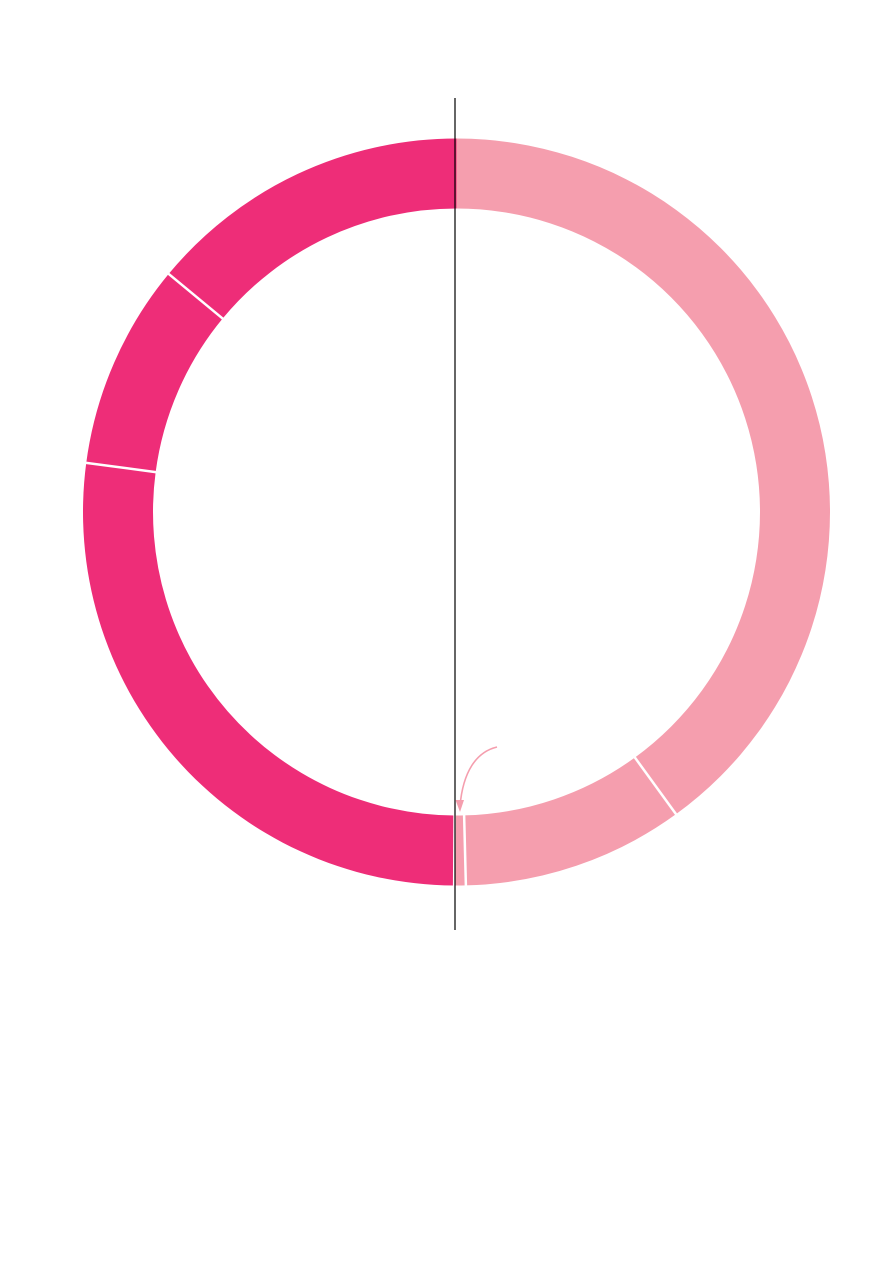  Describe the element at coordinates (459, 806) in the screenshot. I see `callout-arrowhead-icon` at that location.